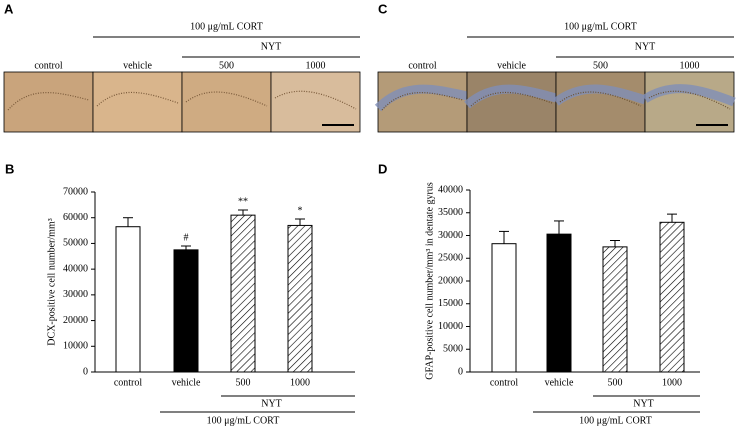  What do you see at coordinates (450, 303) in the screenshot?
I see `y-tick-label: 15000` at bounding box center [450, 303].